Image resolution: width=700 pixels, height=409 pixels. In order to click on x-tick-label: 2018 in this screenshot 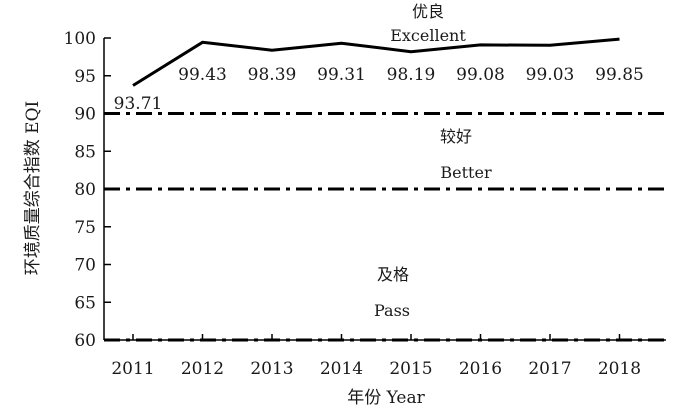, I will do `click(619, 369)`.